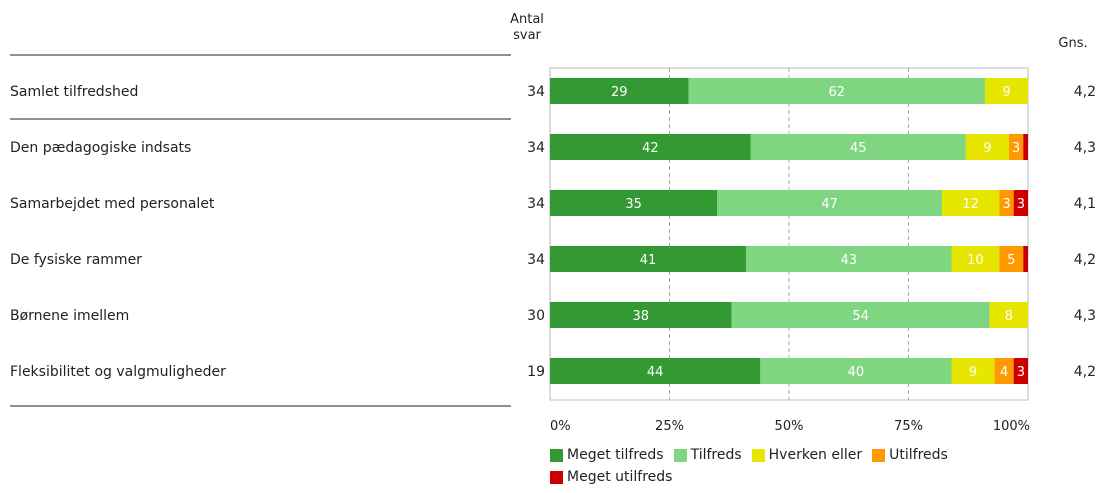 The image size is (1100, 493). Describe the element at coordinates (112, 204) in the screenshot. I see `row-label: Samarbejdet med personalet` at that location.